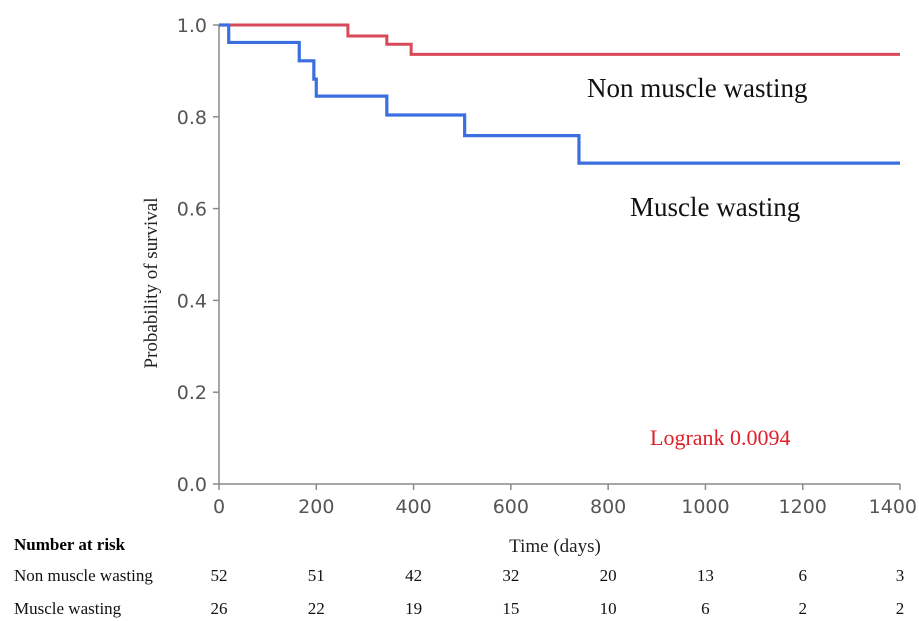 The image size is (919, 621). Describe the element at coordinates (219, 575) in the screenshot. I see `risk-value: 52` at that location.